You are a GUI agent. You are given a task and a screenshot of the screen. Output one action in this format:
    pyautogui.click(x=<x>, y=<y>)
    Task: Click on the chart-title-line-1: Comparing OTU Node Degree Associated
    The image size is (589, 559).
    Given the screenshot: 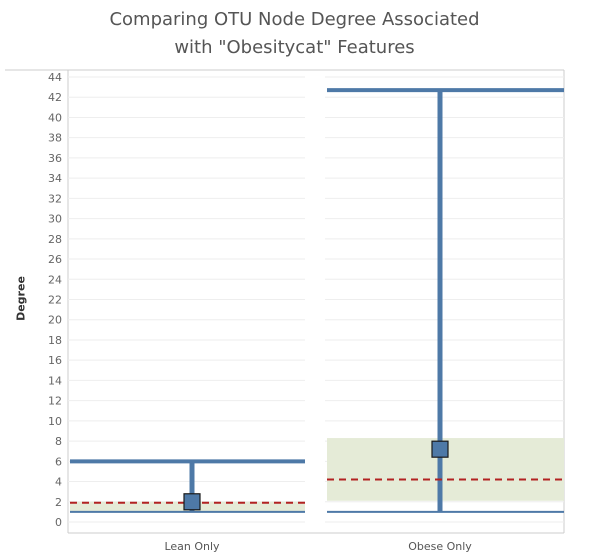 What is the action you would take?
    pyautogui.click(x=294, y=19)
    